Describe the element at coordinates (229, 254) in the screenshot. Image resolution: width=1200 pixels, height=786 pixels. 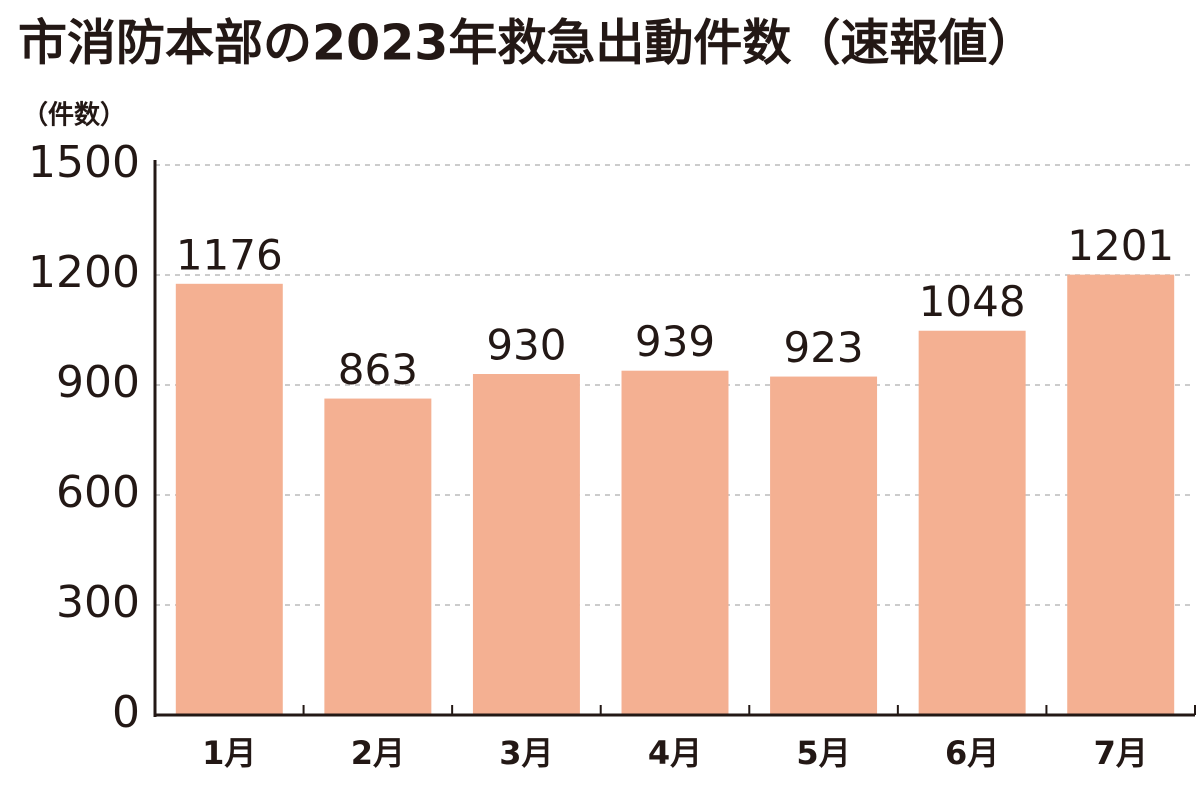
I see `value-label: 1176` at that location.